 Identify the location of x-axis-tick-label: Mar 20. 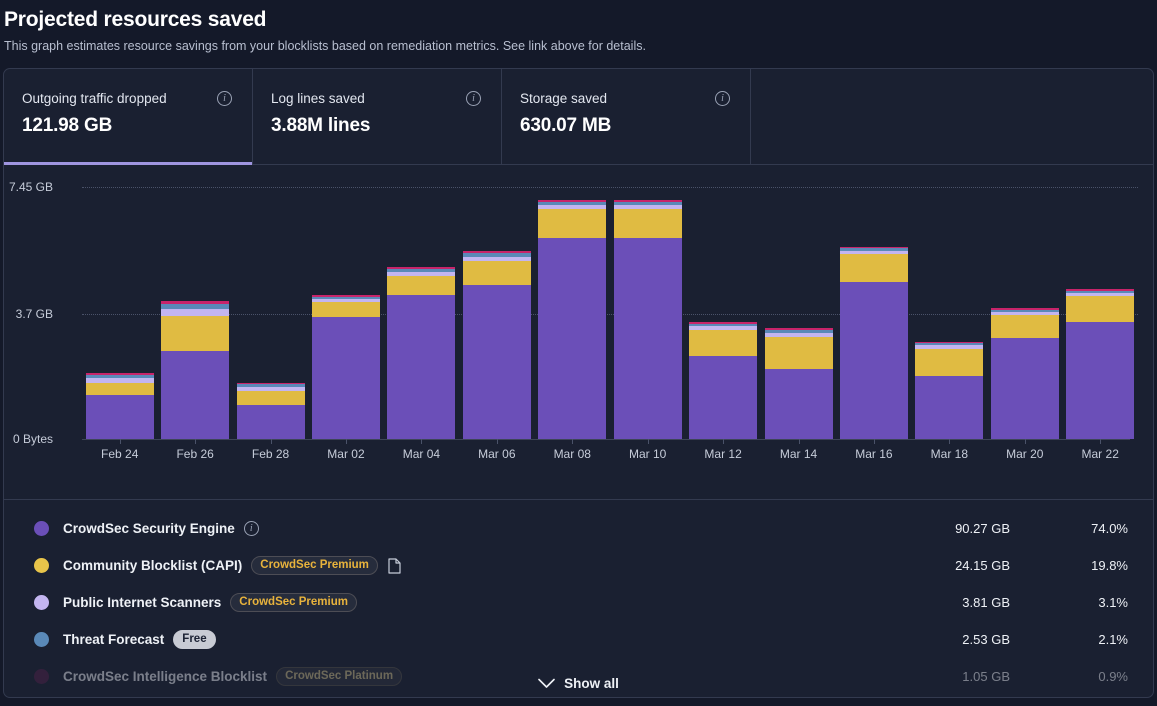
(1025, 454).